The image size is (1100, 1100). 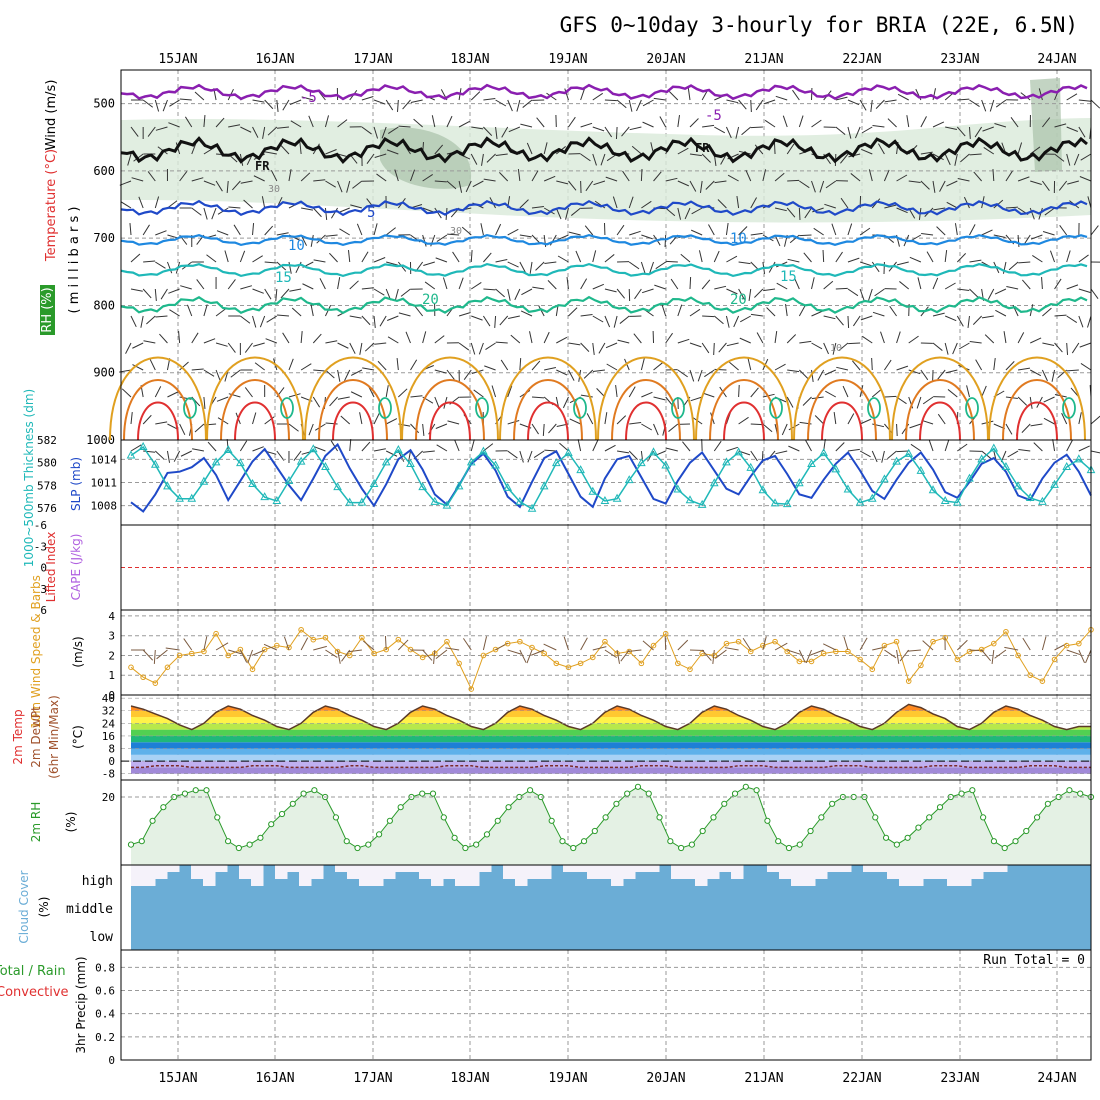 What do you see at coordinates (940, 398) in the screenshot?
I see `temp-dome-contour` at bounding box center [940, 398].